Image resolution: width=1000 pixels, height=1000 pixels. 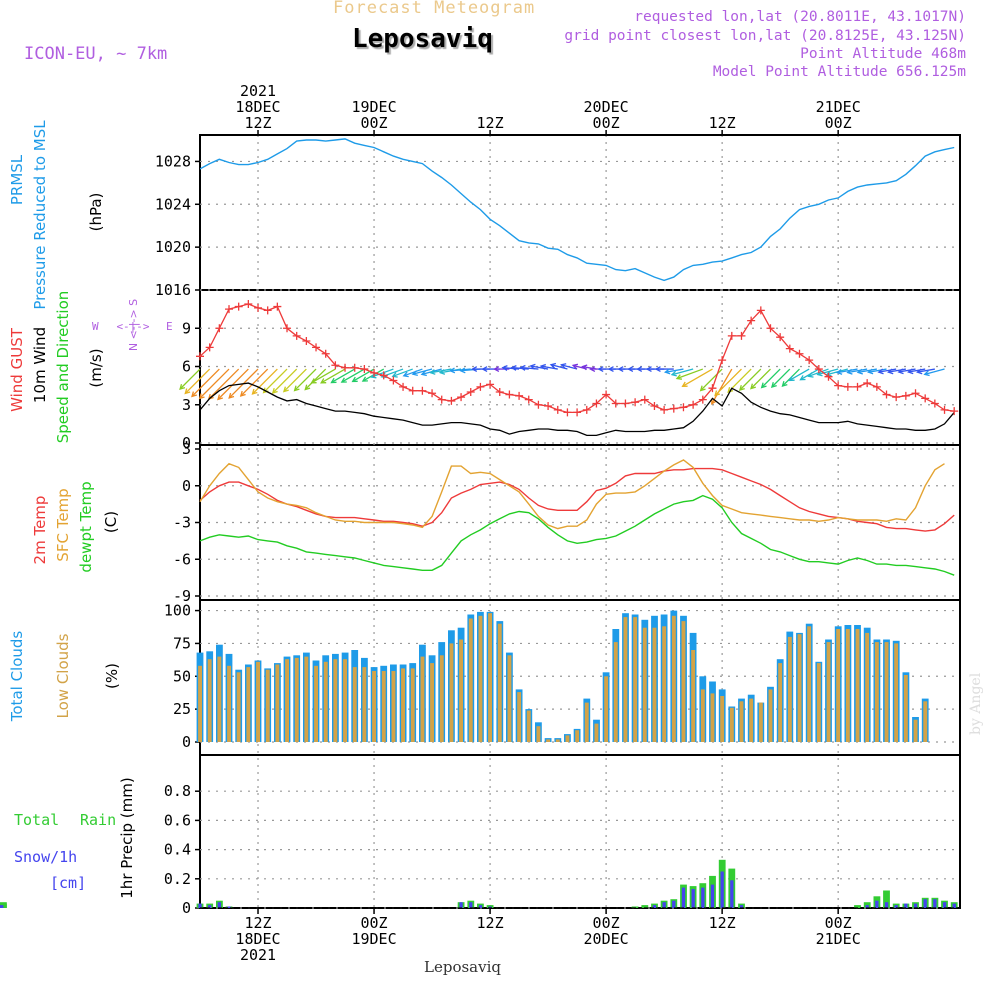 I want to click on bottom-time-label: 12Z, so click(x=722, y=923).